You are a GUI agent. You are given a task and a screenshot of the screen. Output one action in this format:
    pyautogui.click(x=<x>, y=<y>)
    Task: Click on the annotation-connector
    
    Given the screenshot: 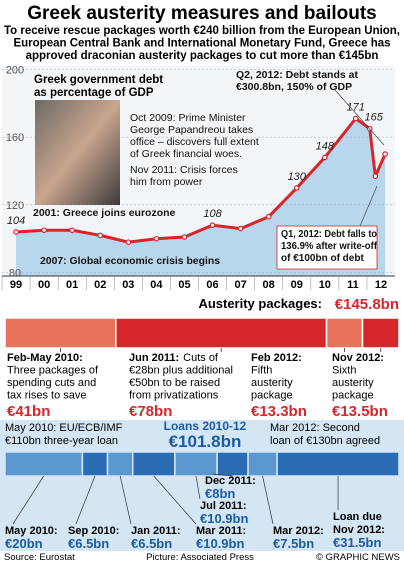 What is the action you would take?
    pyautogui.click(x=368, y=206)
    